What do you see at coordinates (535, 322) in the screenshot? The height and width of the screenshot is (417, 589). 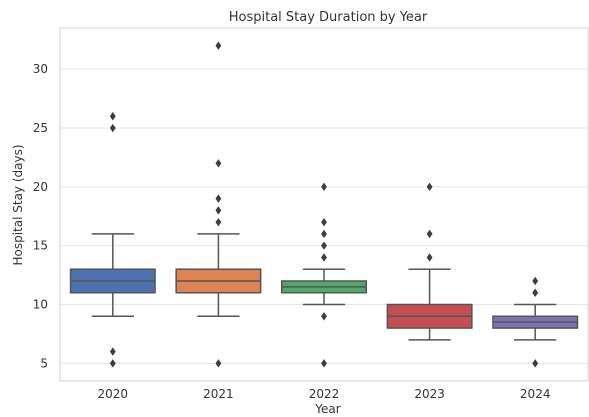 I see `box-2024` at bounding box center [535, 322].